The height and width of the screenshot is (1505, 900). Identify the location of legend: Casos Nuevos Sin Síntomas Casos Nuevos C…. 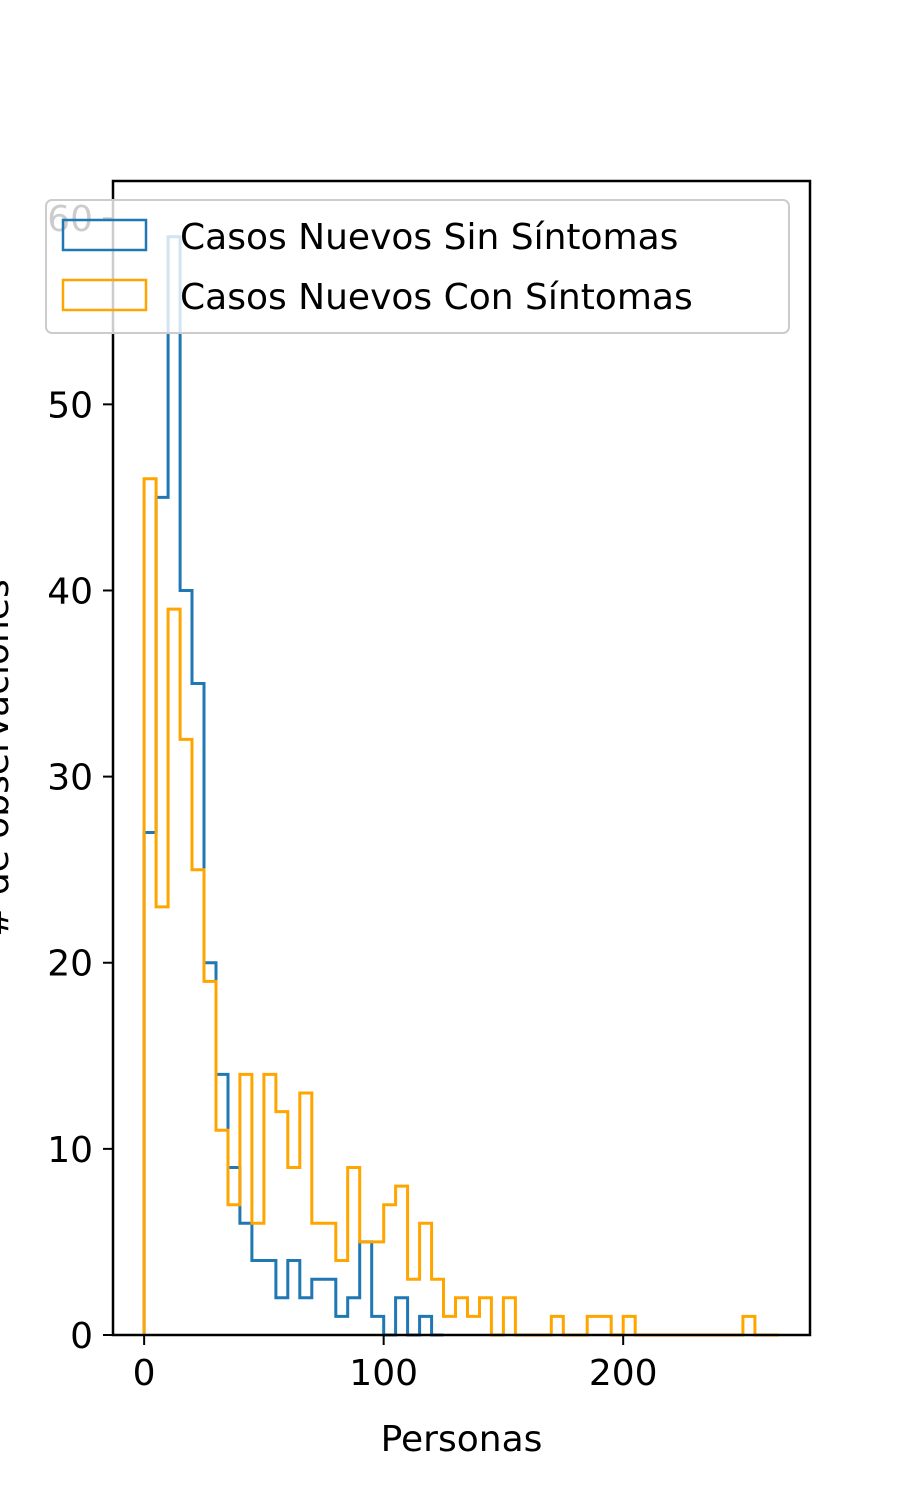
(417, 266).